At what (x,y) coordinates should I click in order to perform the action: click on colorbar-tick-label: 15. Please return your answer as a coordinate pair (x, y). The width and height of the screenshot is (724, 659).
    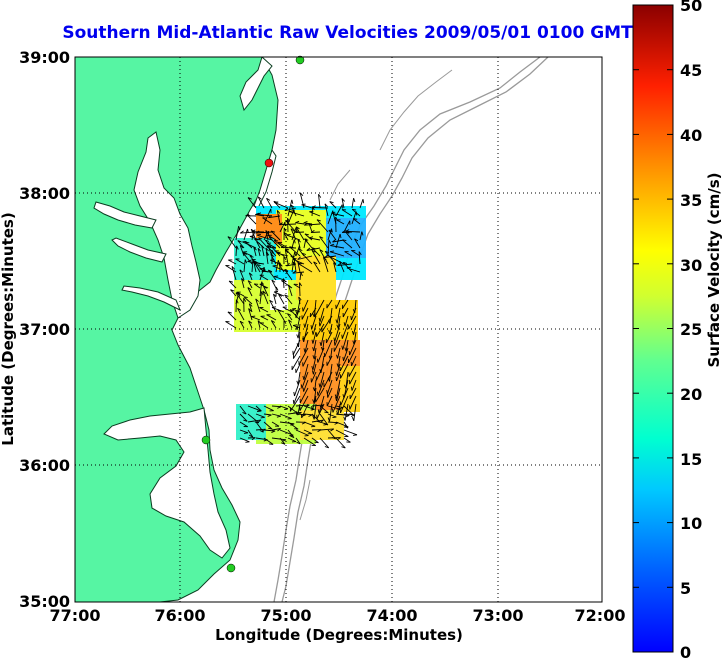
    Looking at the image, I should click on (691, 459).